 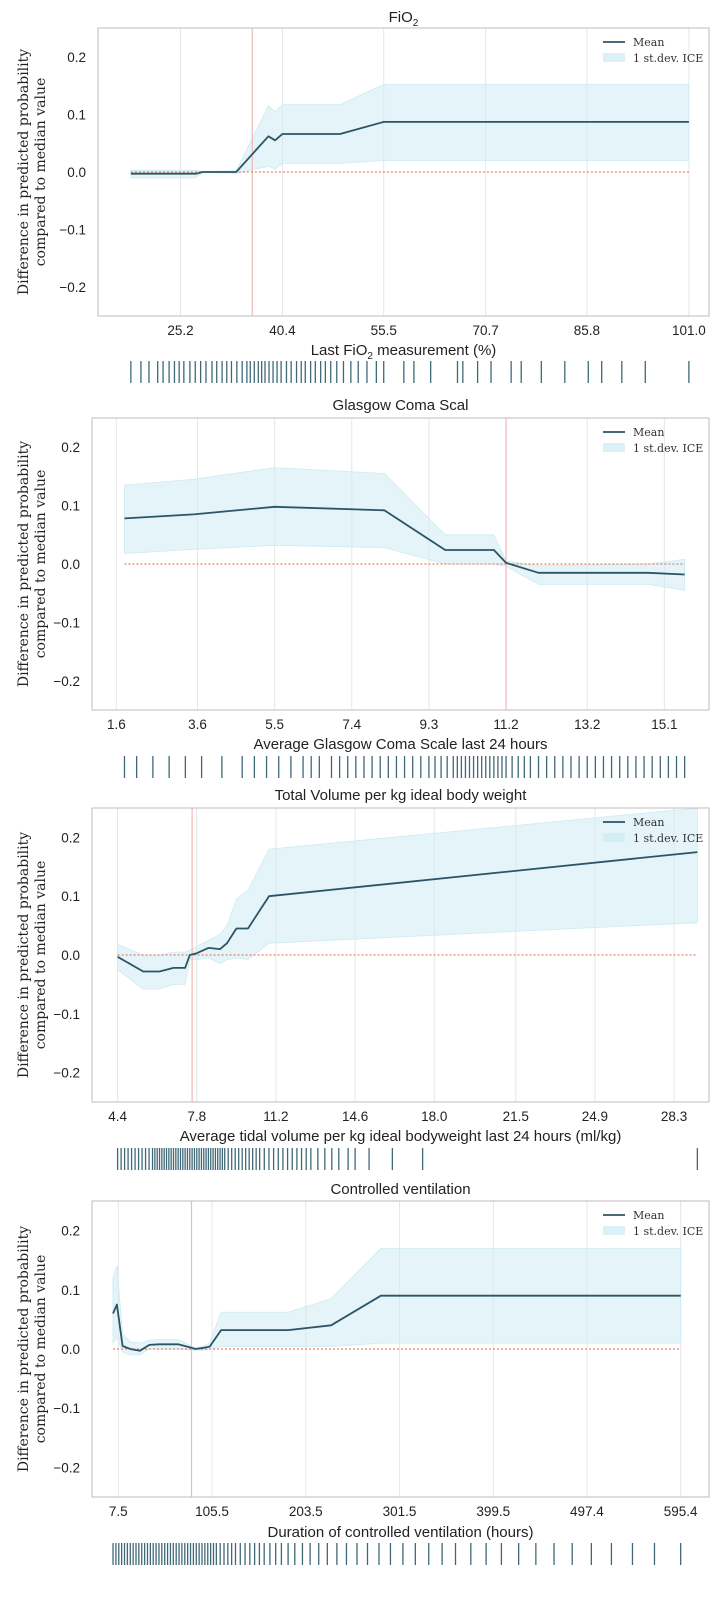 What do you see at coordinates (404, 19) in the screenshot?
I see `chart-title: FiO2` at bounding box center [404, 19].